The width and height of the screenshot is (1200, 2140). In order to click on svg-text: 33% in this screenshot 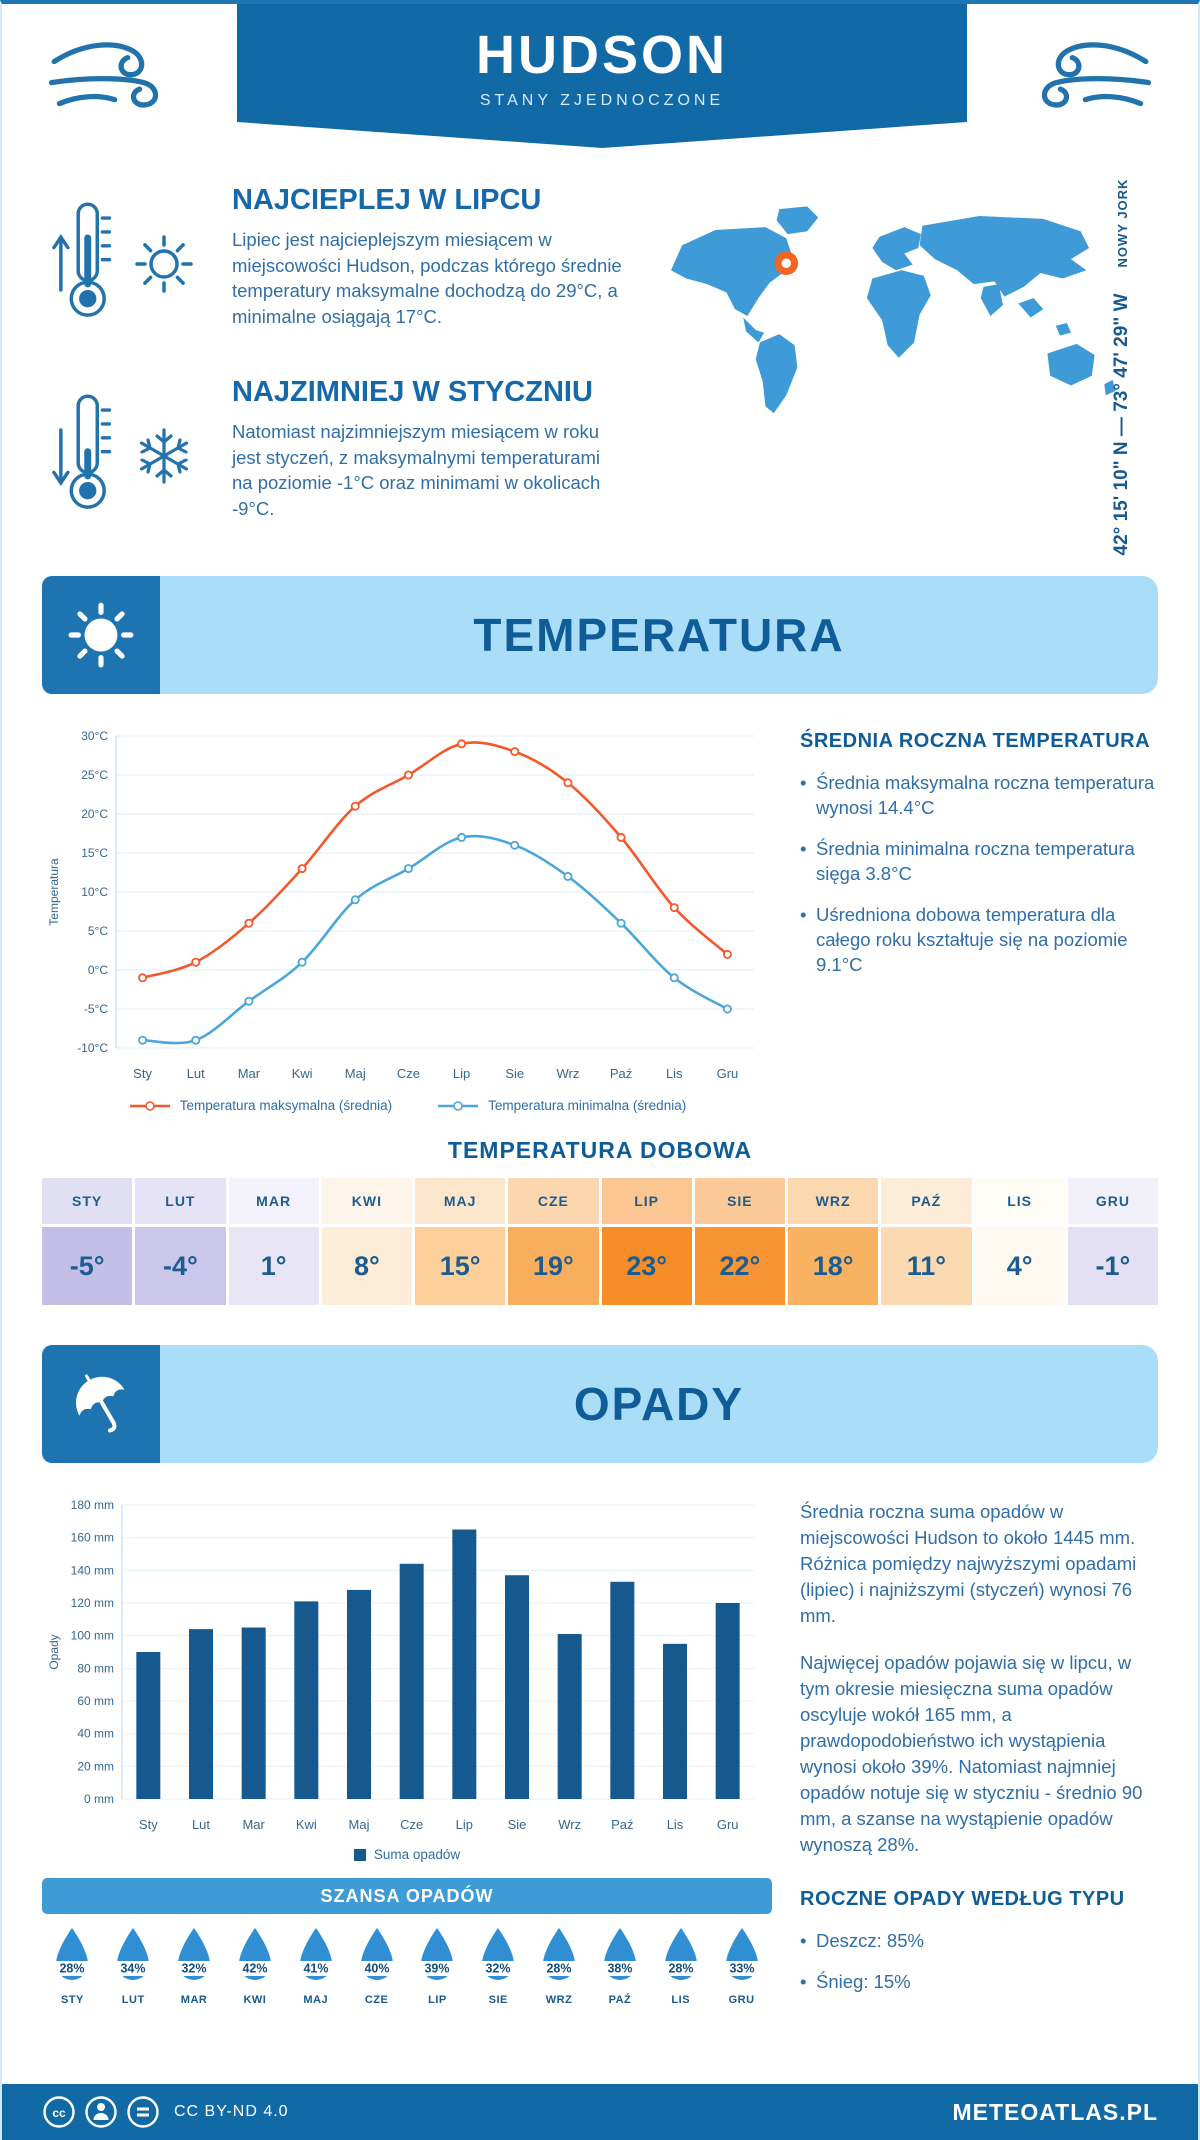, I will do `click(741, 1969)`.